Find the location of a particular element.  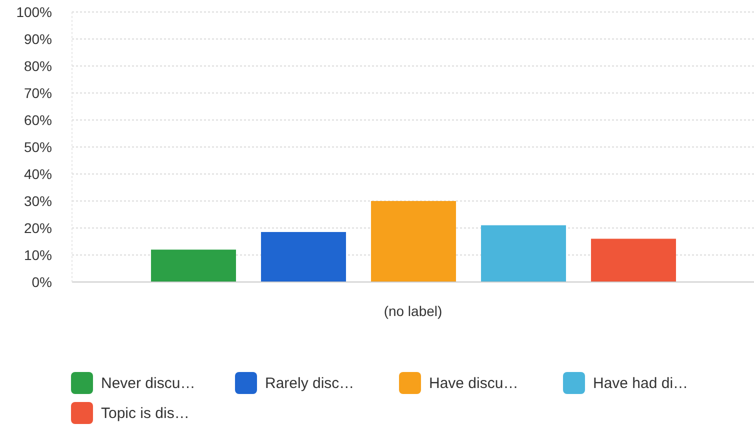

y-tick-label: 70% is located at coordinates (38, 92).